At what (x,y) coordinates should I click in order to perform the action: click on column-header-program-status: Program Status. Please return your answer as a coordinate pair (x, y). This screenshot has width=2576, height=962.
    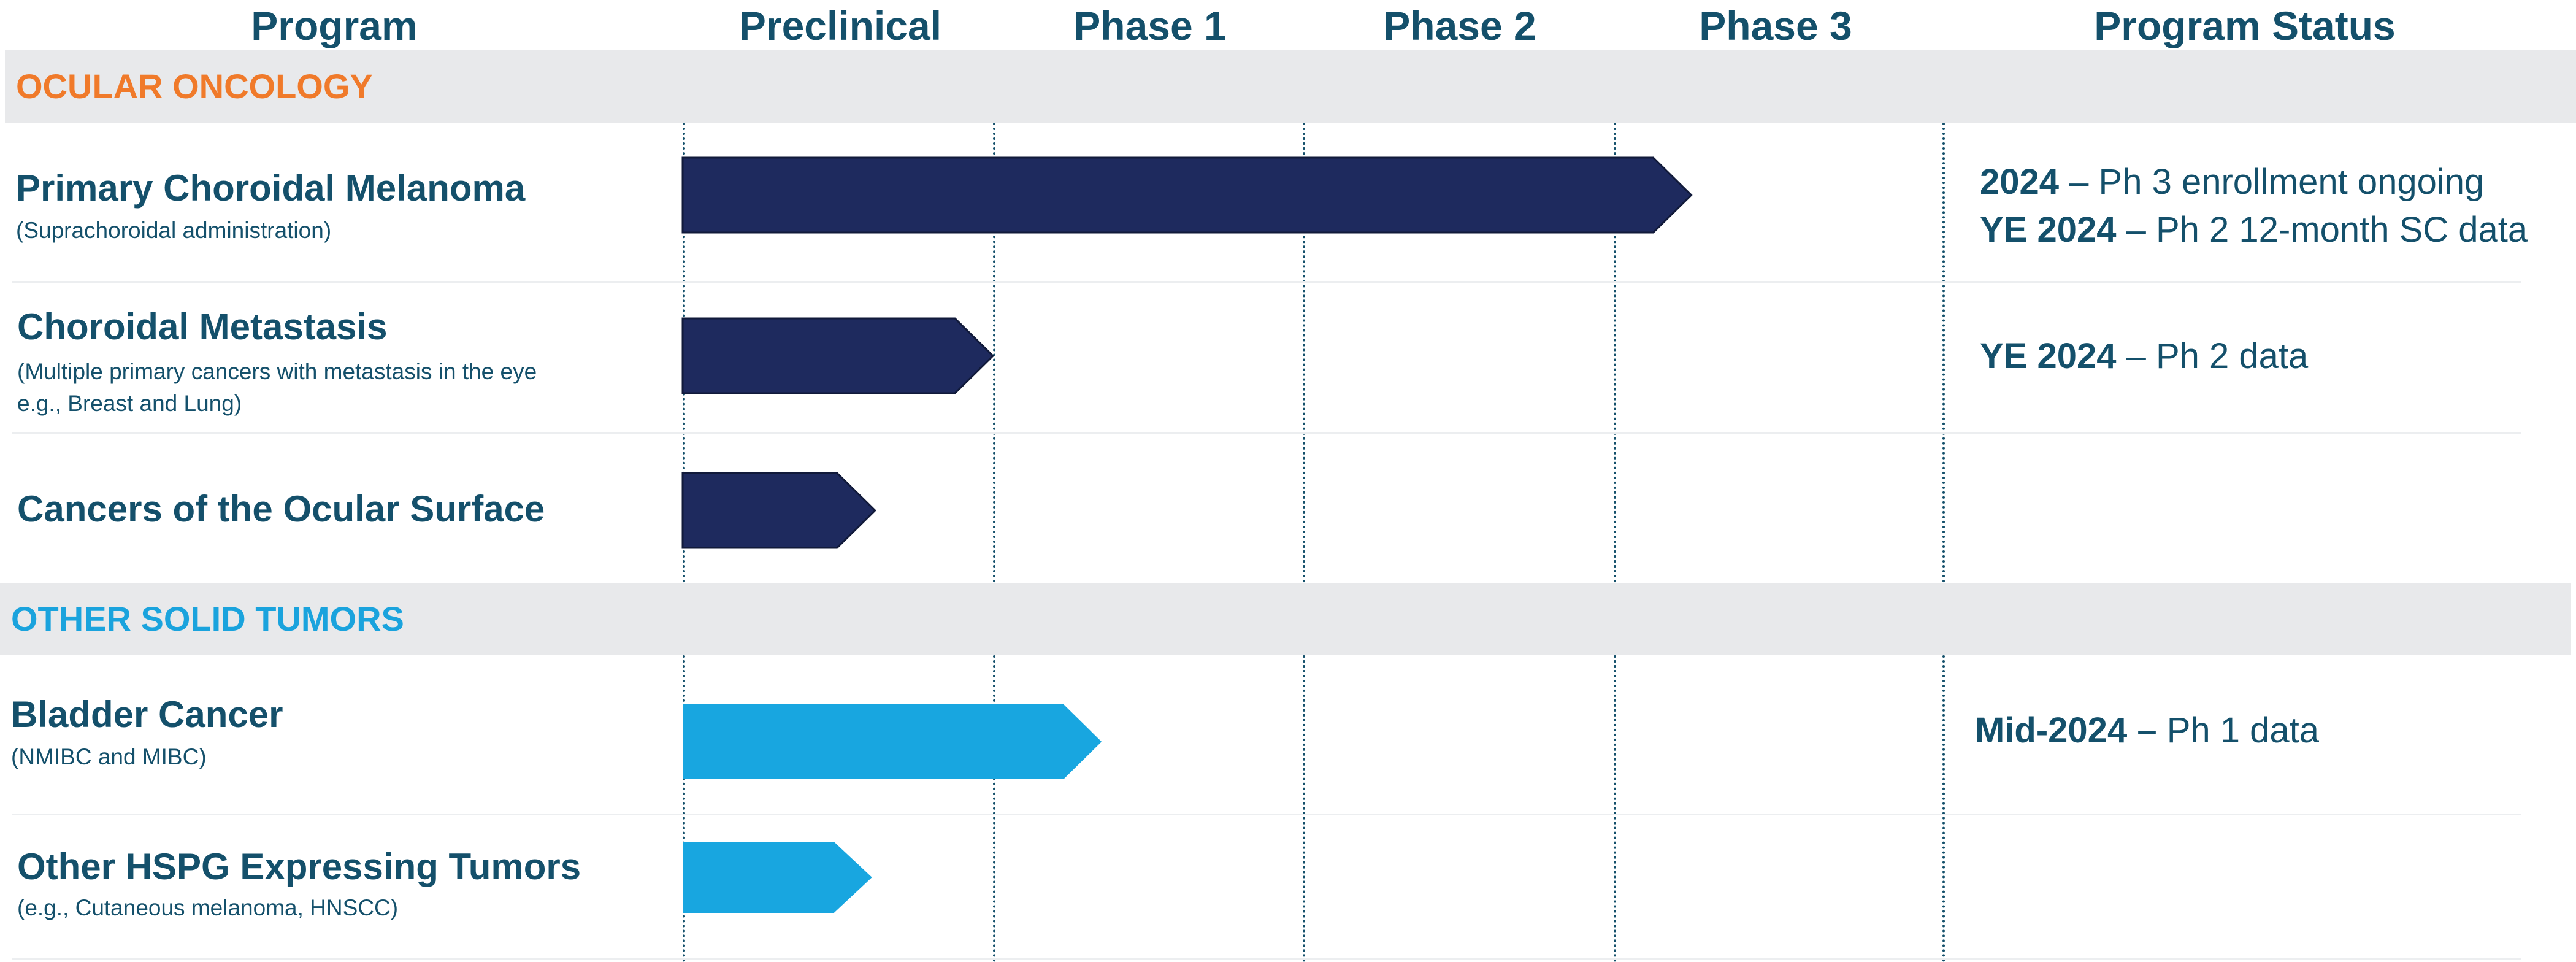
    Looking at the image, I should click on (2245, 25).